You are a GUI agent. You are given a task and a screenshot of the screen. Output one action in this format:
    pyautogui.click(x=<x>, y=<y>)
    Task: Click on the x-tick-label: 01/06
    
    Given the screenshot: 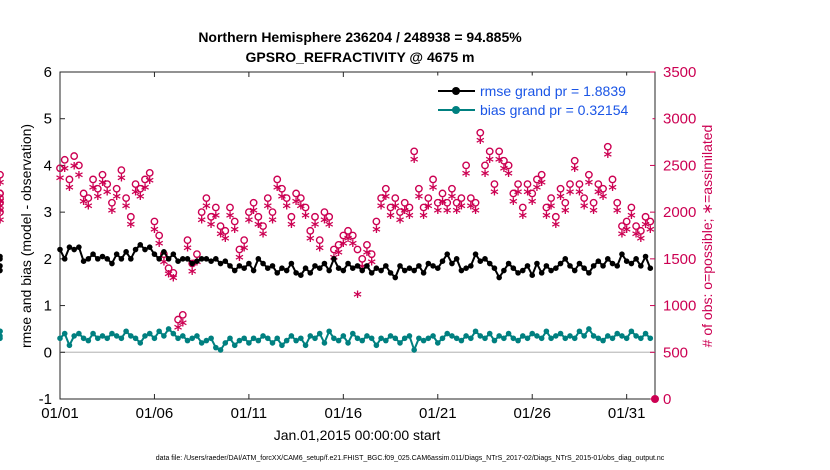 What is the action you would take?
    pyautogui.click(x=155, y=413)
    